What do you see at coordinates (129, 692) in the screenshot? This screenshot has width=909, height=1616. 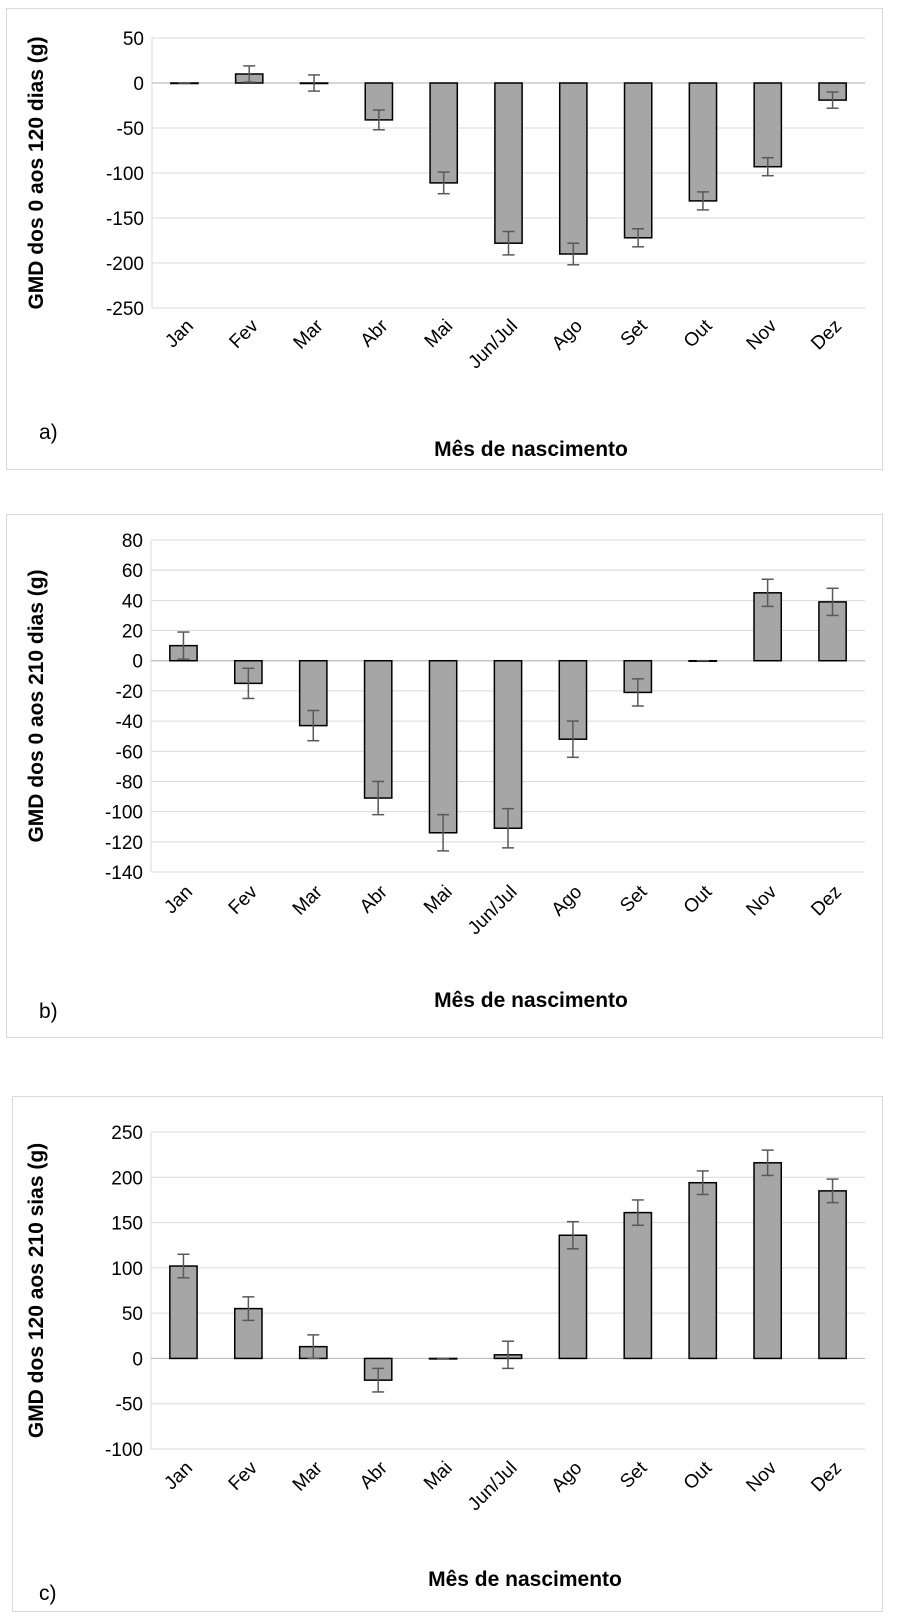 I see `y-tick-label: -20` at bounding box center [129, 692].